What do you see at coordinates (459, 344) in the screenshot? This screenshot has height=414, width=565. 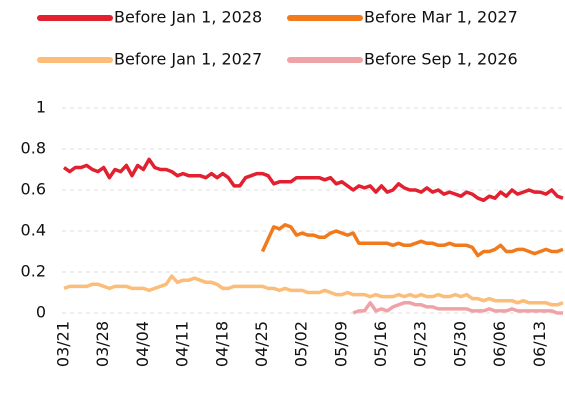 I see `x-tick-label: 05/30` at bounding box center [459, 344].